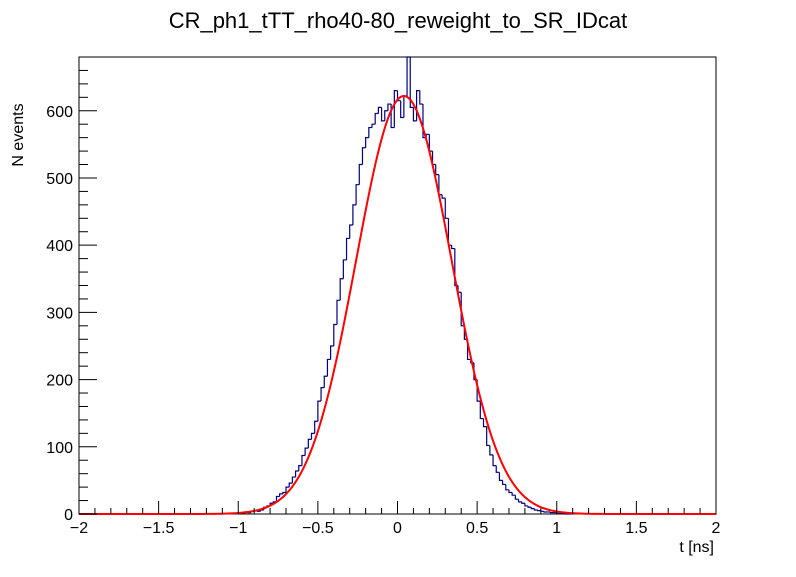 This screenshot has width=796, height=577. I want to click on x-tick-label: 1.5, so click(636, 528).